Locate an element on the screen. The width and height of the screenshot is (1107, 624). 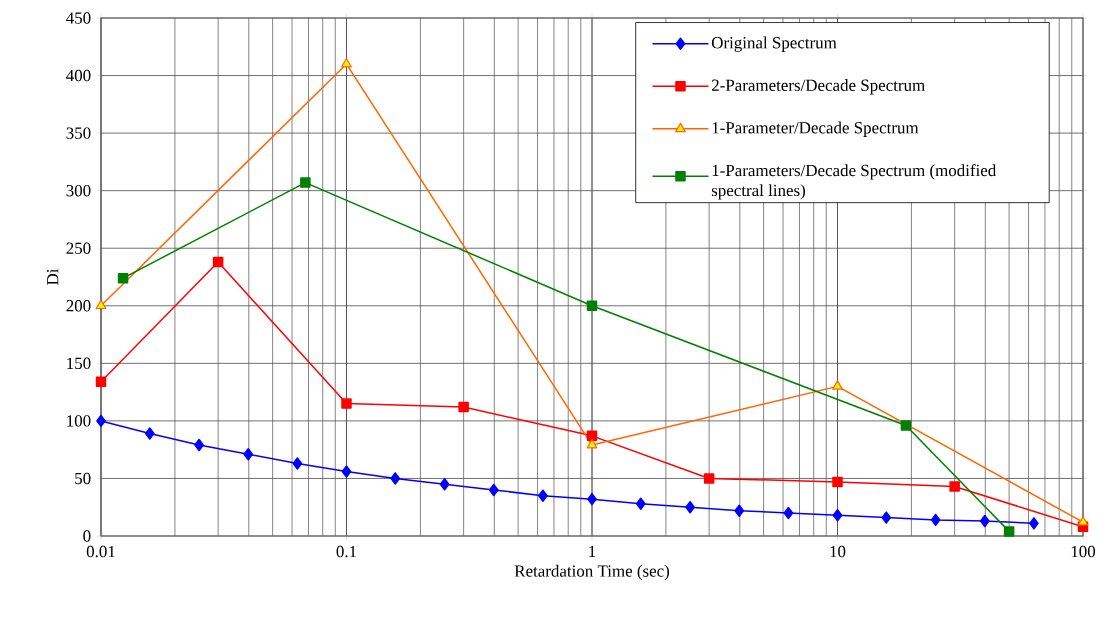
legend-label: 1-Parameters/Decade Spectrum (modified spectral lines) is located at coordinates (854, 182).